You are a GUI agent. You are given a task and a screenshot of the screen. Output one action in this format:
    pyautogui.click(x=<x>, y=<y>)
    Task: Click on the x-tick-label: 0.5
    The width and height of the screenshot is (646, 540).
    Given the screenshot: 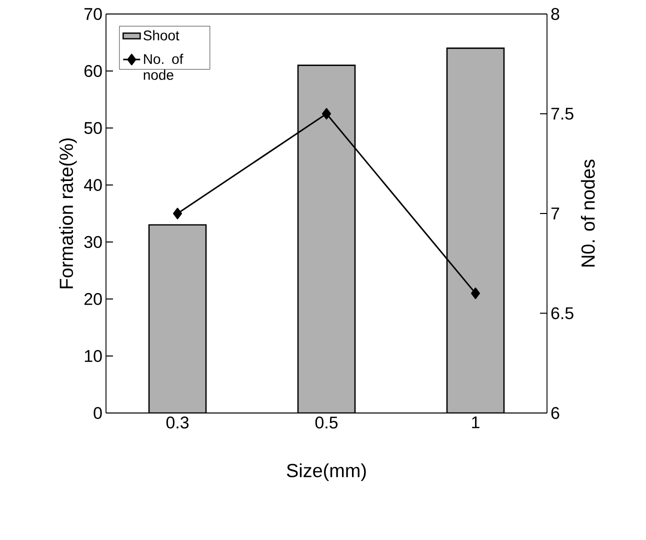 What is the action you would take?
    pyautogui.click(x=326, y=422)
    